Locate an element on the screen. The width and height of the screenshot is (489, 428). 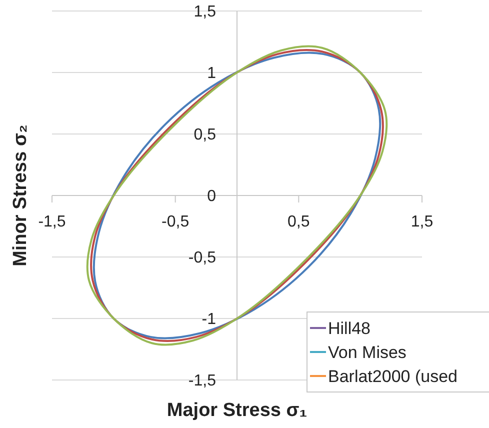
legend-label: Hill48 is located at coordinates (349, 328).